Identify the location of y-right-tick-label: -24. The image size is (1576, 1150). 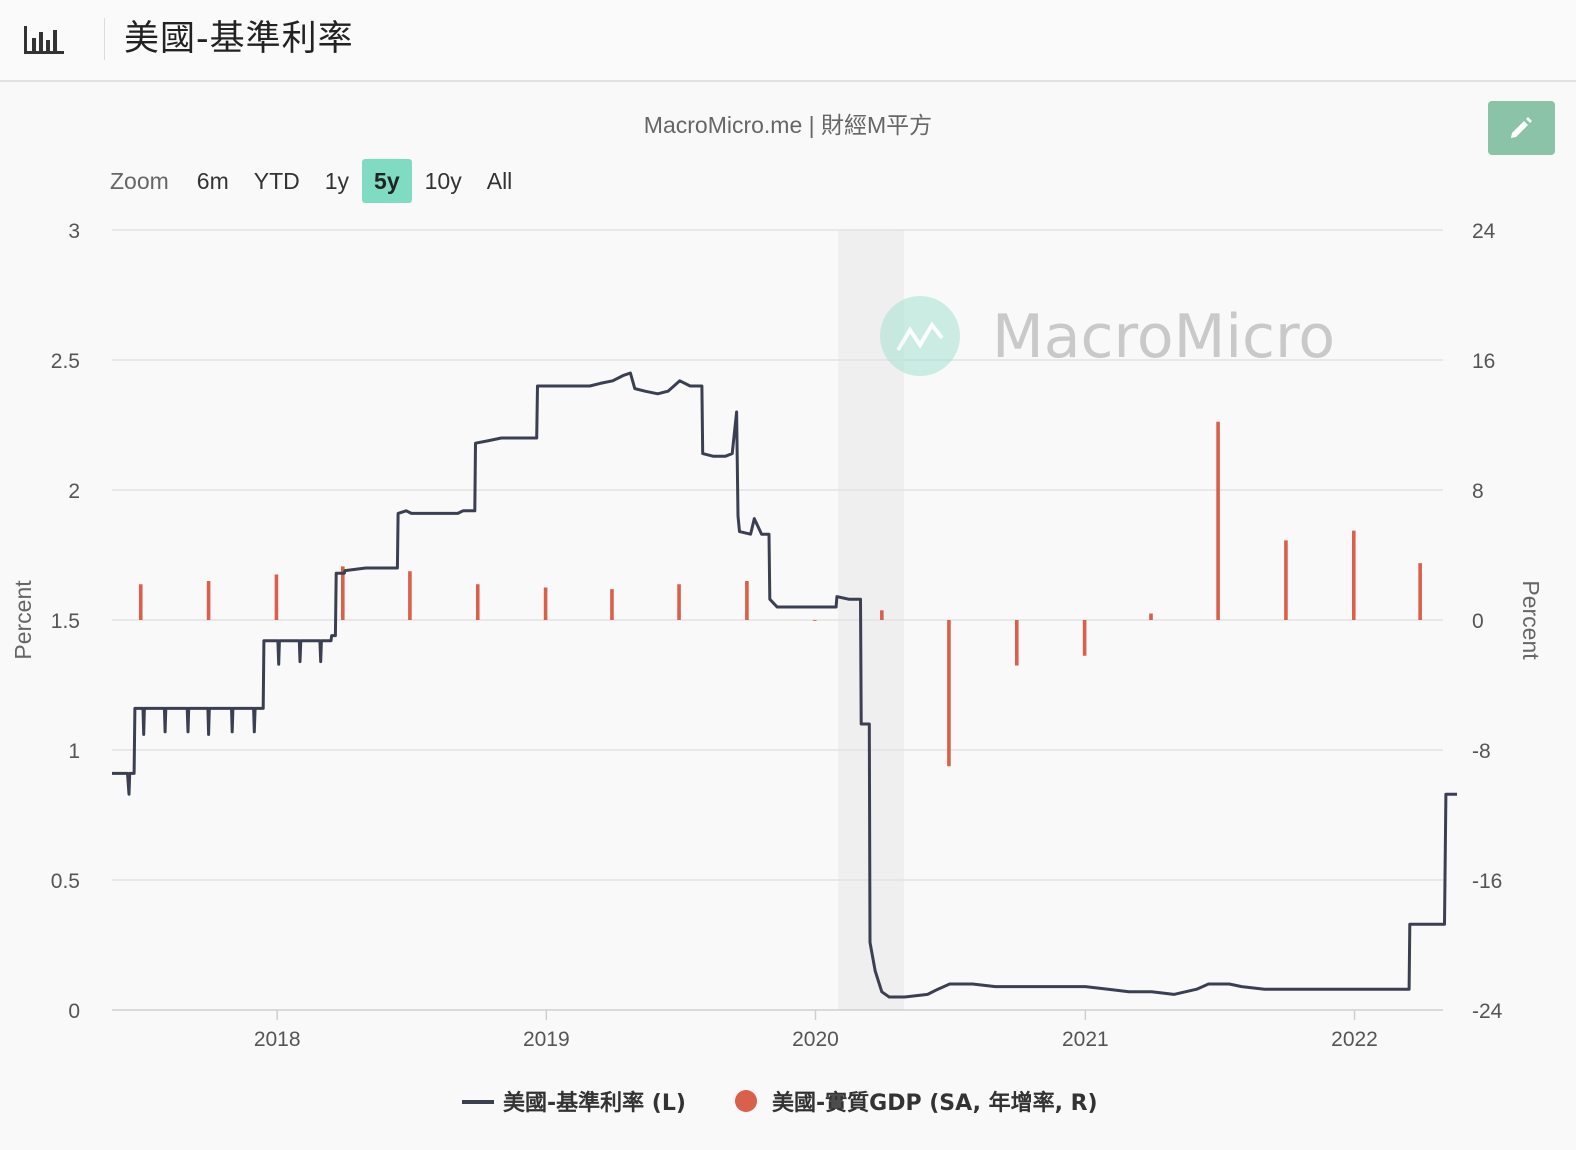
(1487, 1011).